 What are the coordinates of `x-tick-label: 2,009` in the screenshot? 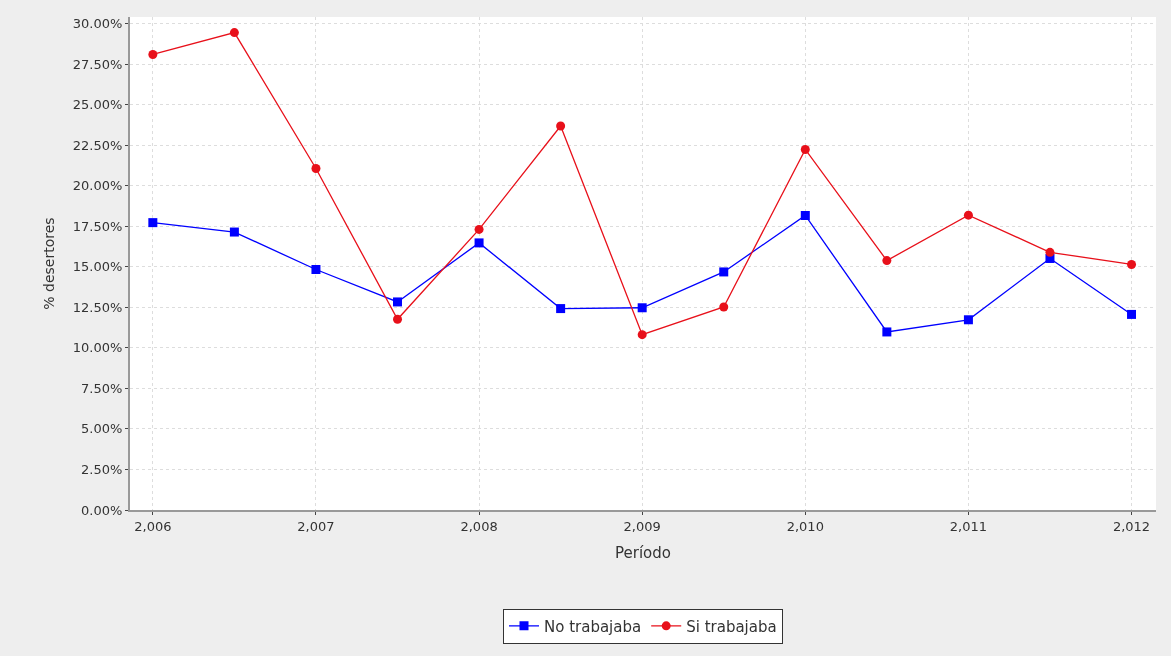 It's located at (642, 526).